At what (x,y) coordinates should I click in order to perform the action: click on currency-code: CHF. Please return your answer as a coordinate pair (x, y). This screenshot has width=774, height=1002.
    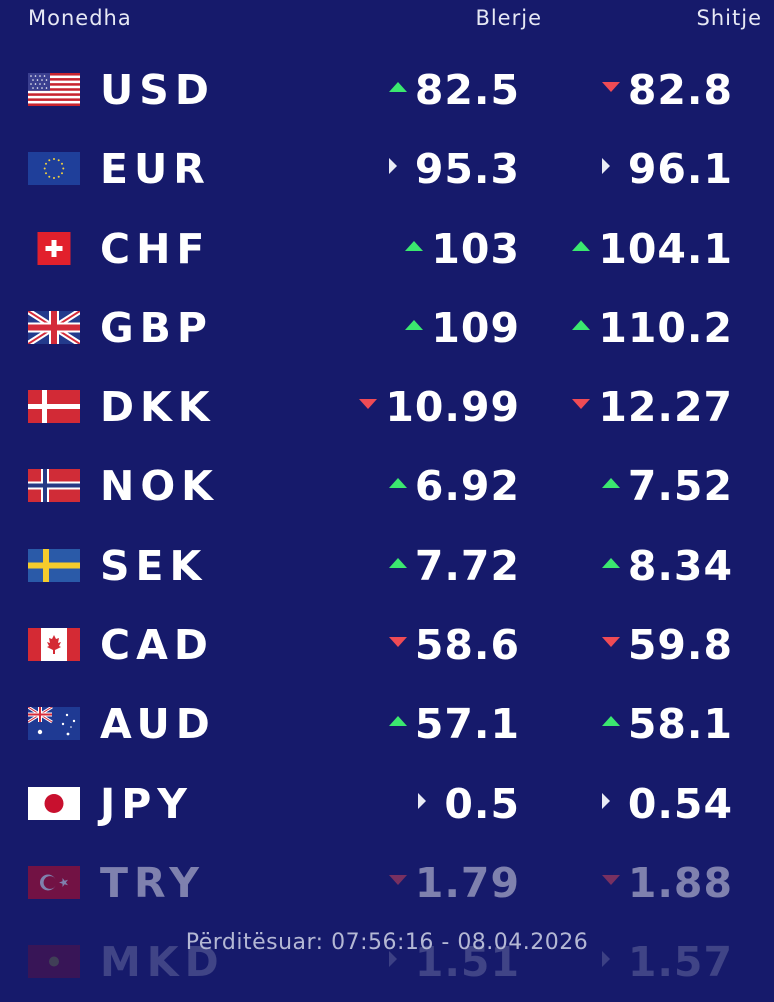
    Looking at the image, I should click on (155, 248).